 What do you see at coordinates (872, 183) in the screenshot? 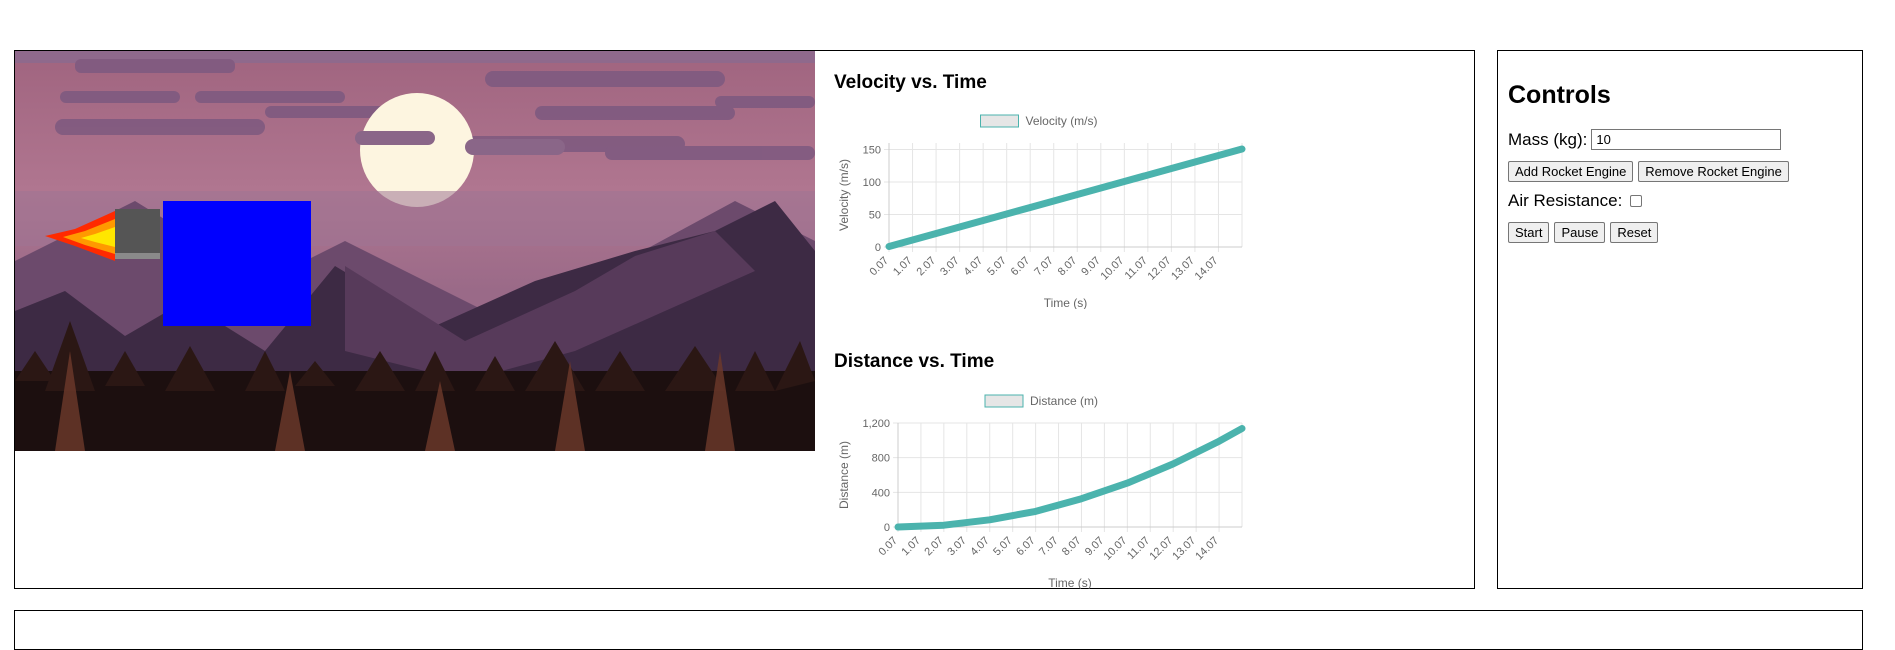
I see `y-tick-label: 100` at bounding box center [872, 183].